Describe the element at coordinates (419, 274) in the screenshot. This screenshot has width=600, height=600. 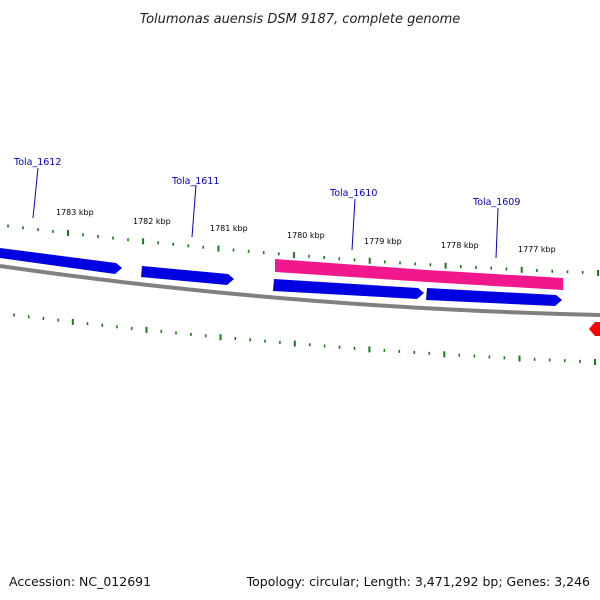
I see `gene-highlight-band` at that location.